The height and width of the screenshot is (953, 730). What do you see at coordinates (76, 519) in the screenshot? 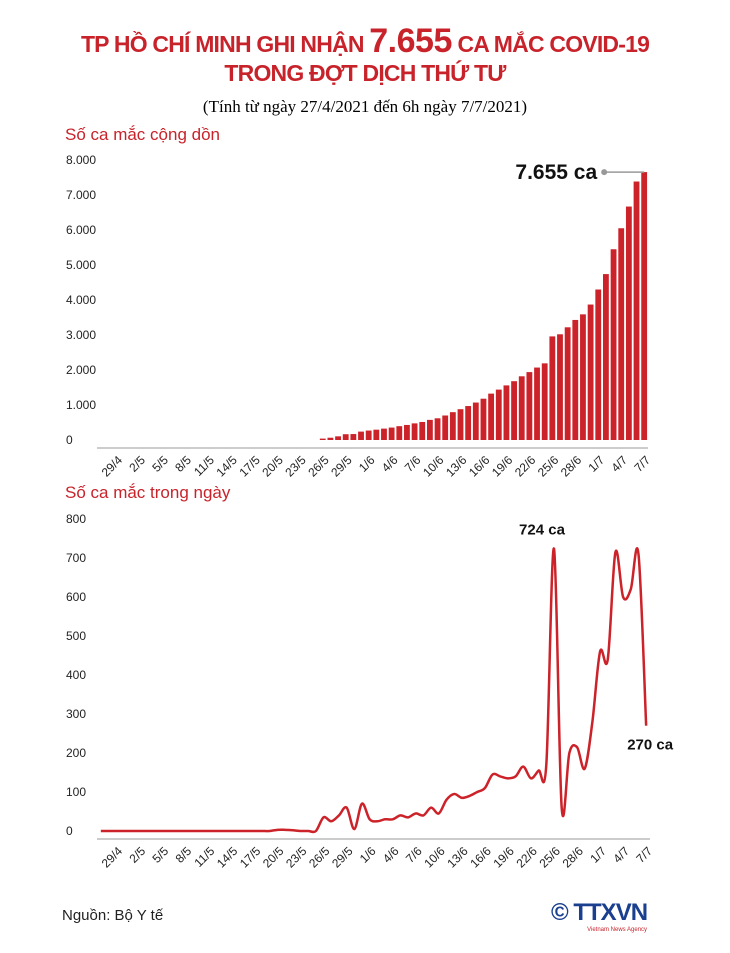
I see `y-tick-label: 800` at bounding box center [76, 519].